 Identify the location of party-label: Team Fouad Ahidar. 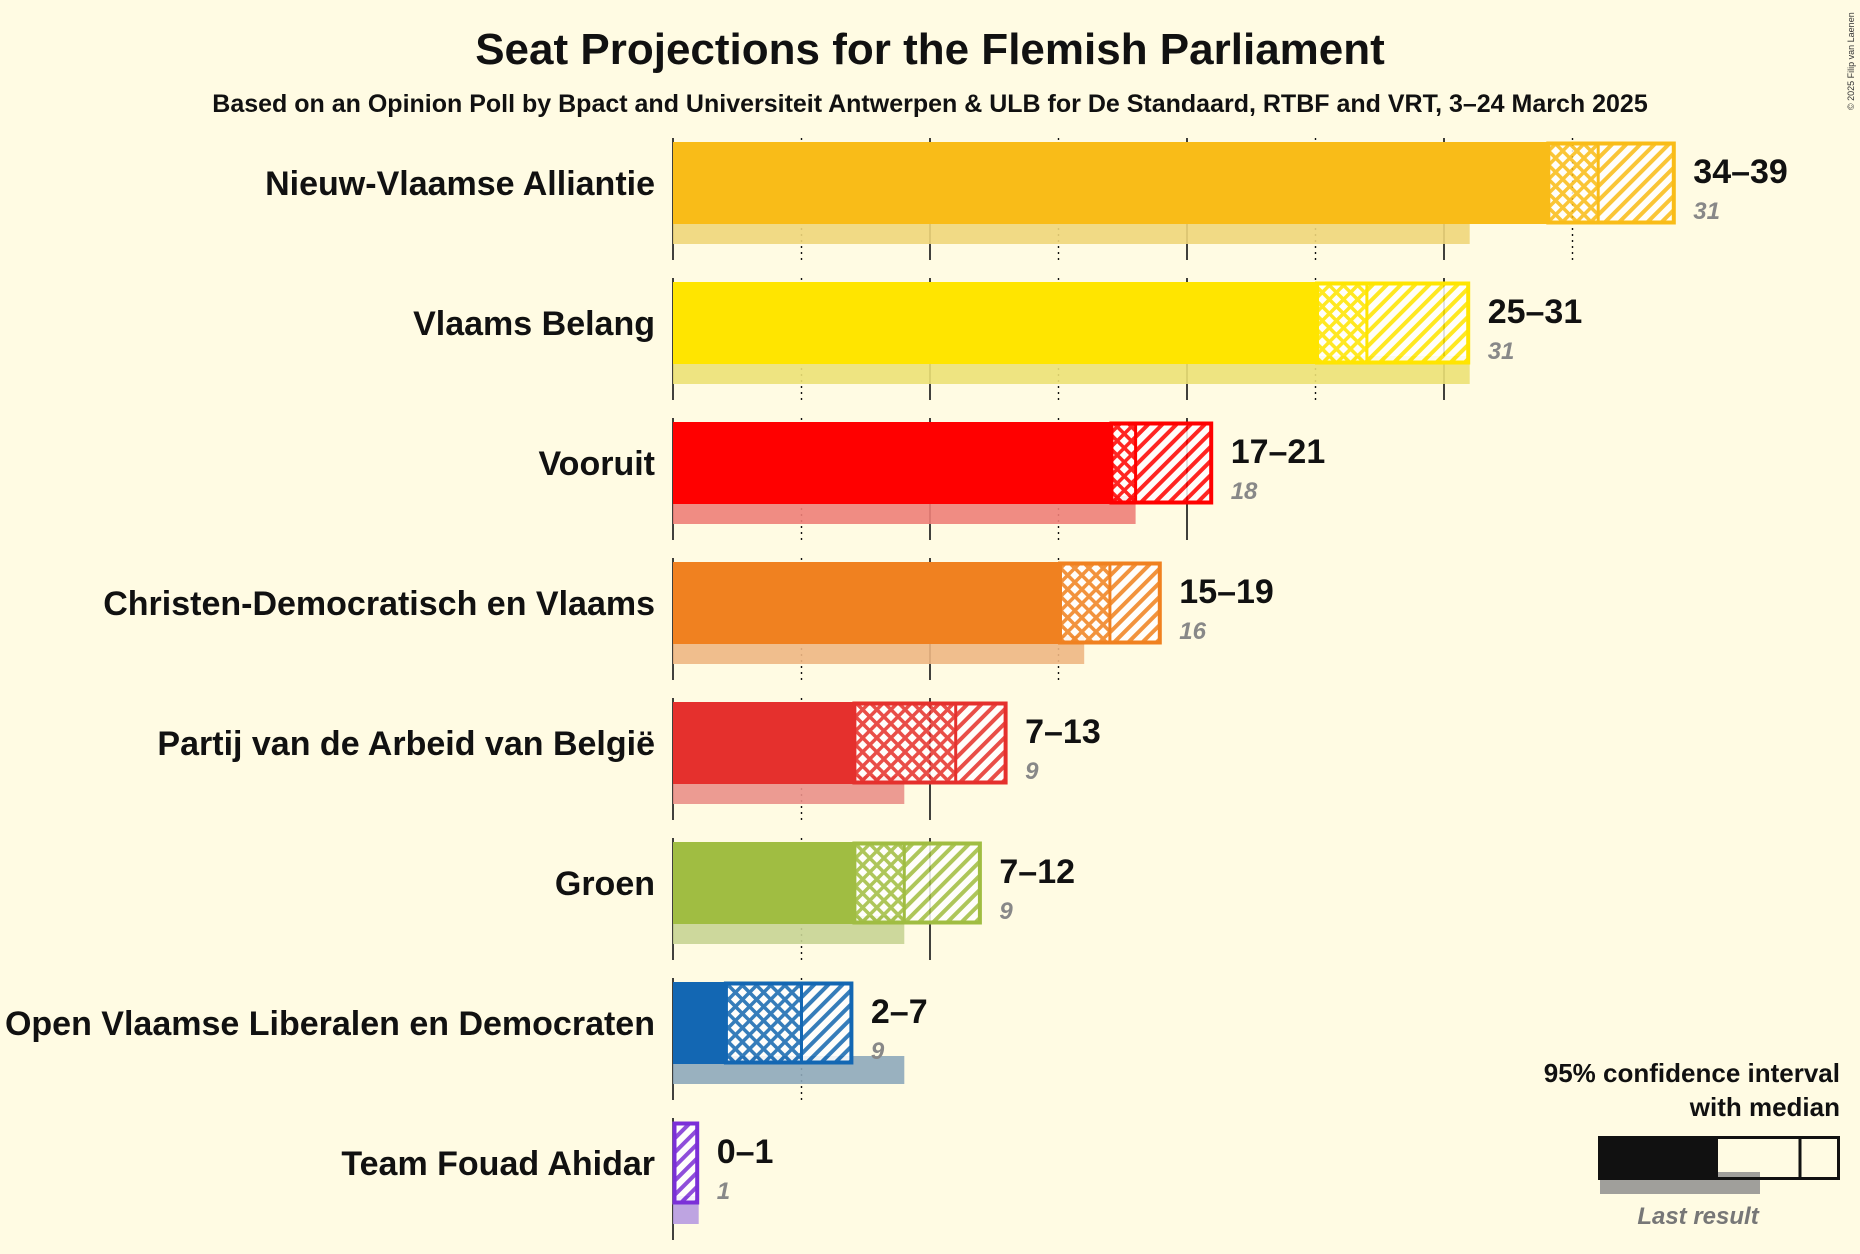
(498, 1164).